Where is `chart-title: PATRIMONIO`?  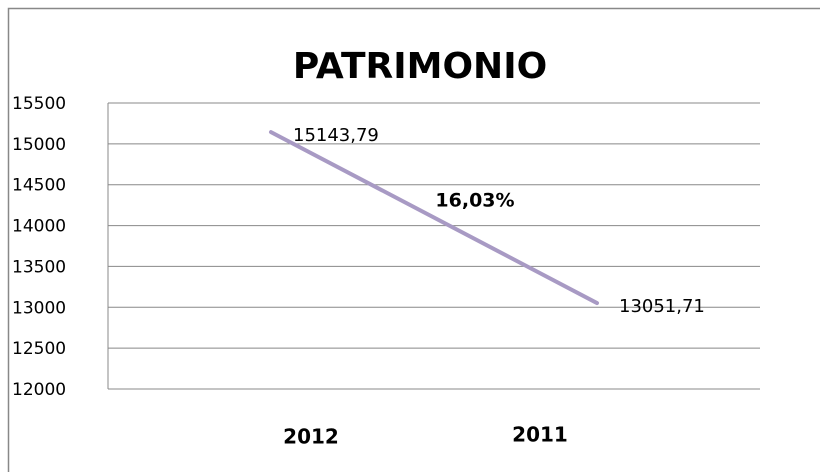 chart-title: PATRIMONIO is located at coordinates (420, 66).